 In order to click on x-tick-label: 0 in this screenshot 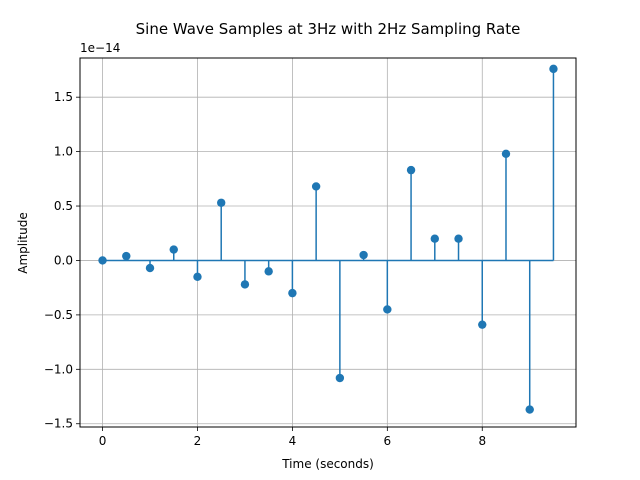, I will do `click(103, 441)`.